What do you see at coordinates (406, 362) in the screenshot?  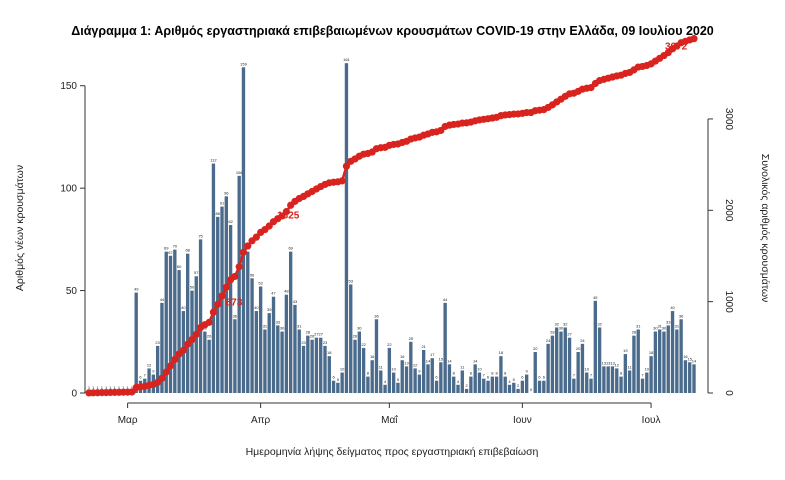 I see `bar-value-label: 13` at bounding box center [406, 362].